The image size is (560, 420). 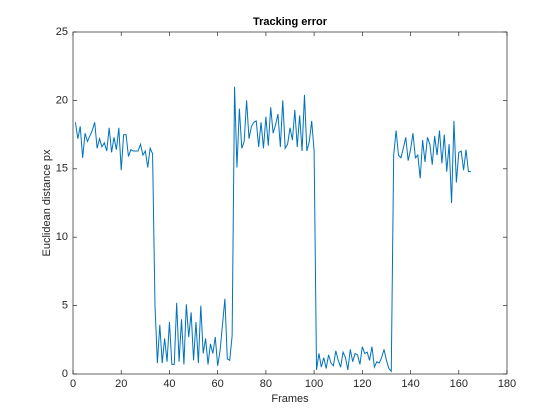 I want to click on x-axis-label: Frames, so click(x=290, y=399).